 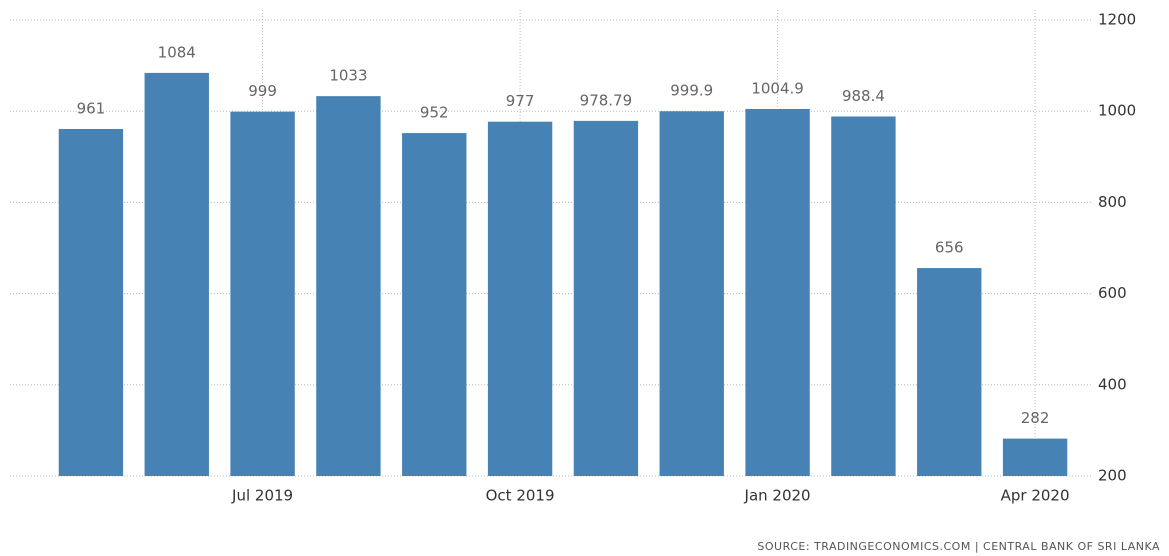 I want to click on value-label: 978.79, so click(x=606, y=100).